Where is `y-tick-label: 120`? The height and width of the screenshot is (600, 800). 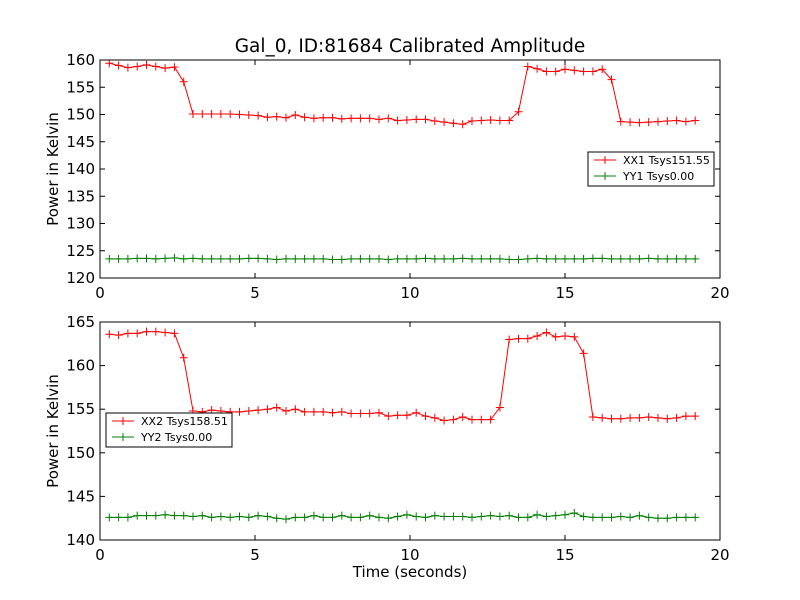 y-tick-label: 120 is located at coordinates (80, 278).